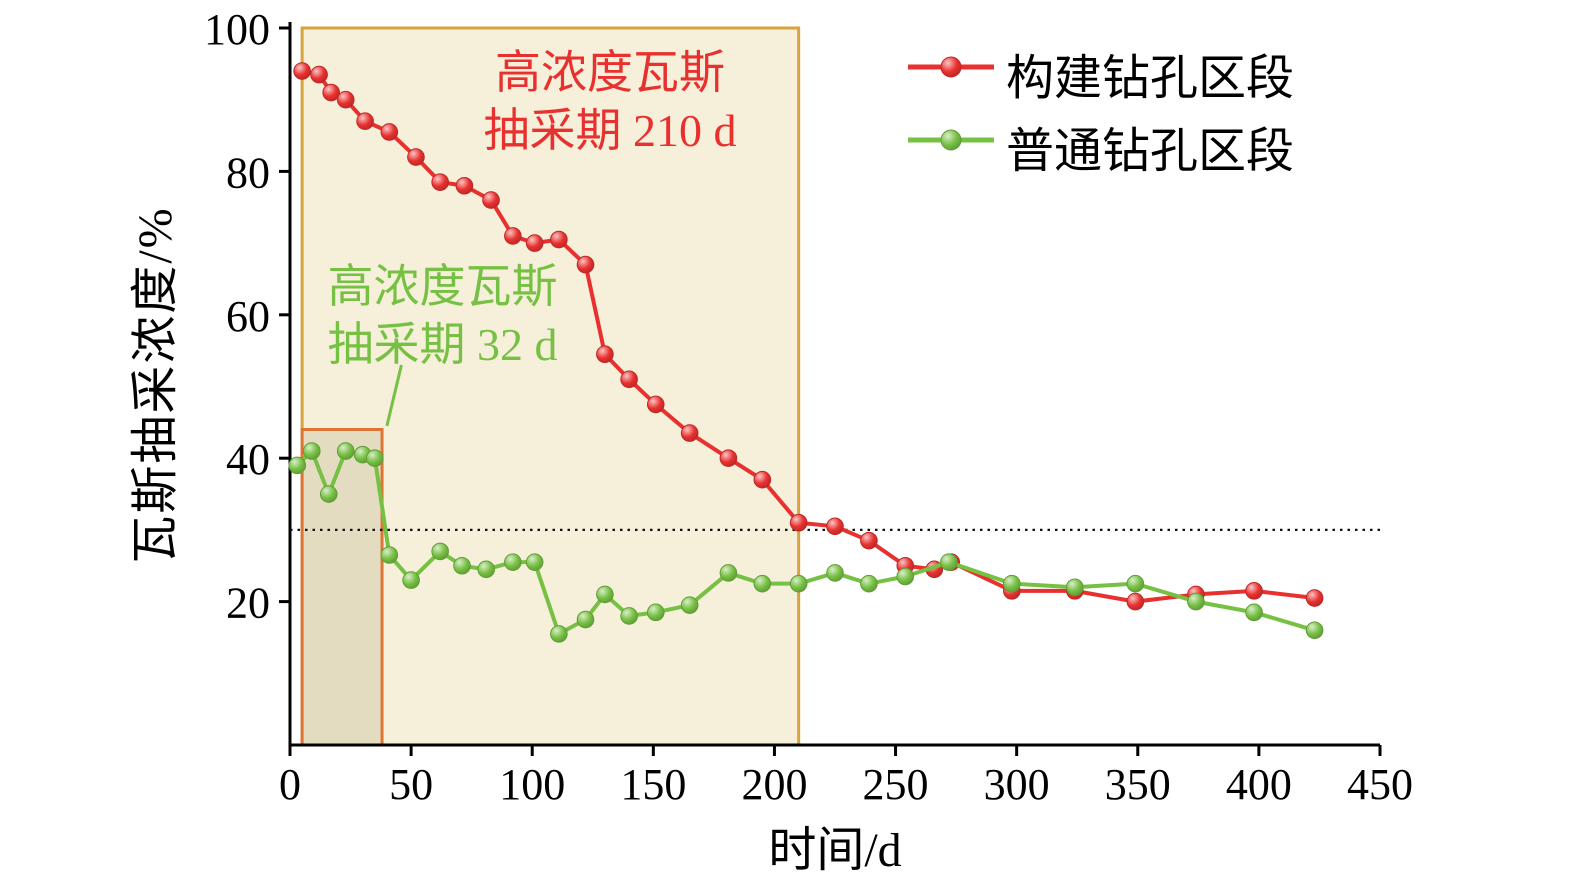 The image size is (1575, 894). I want to click on svg-text: 50, so click(411, 784).